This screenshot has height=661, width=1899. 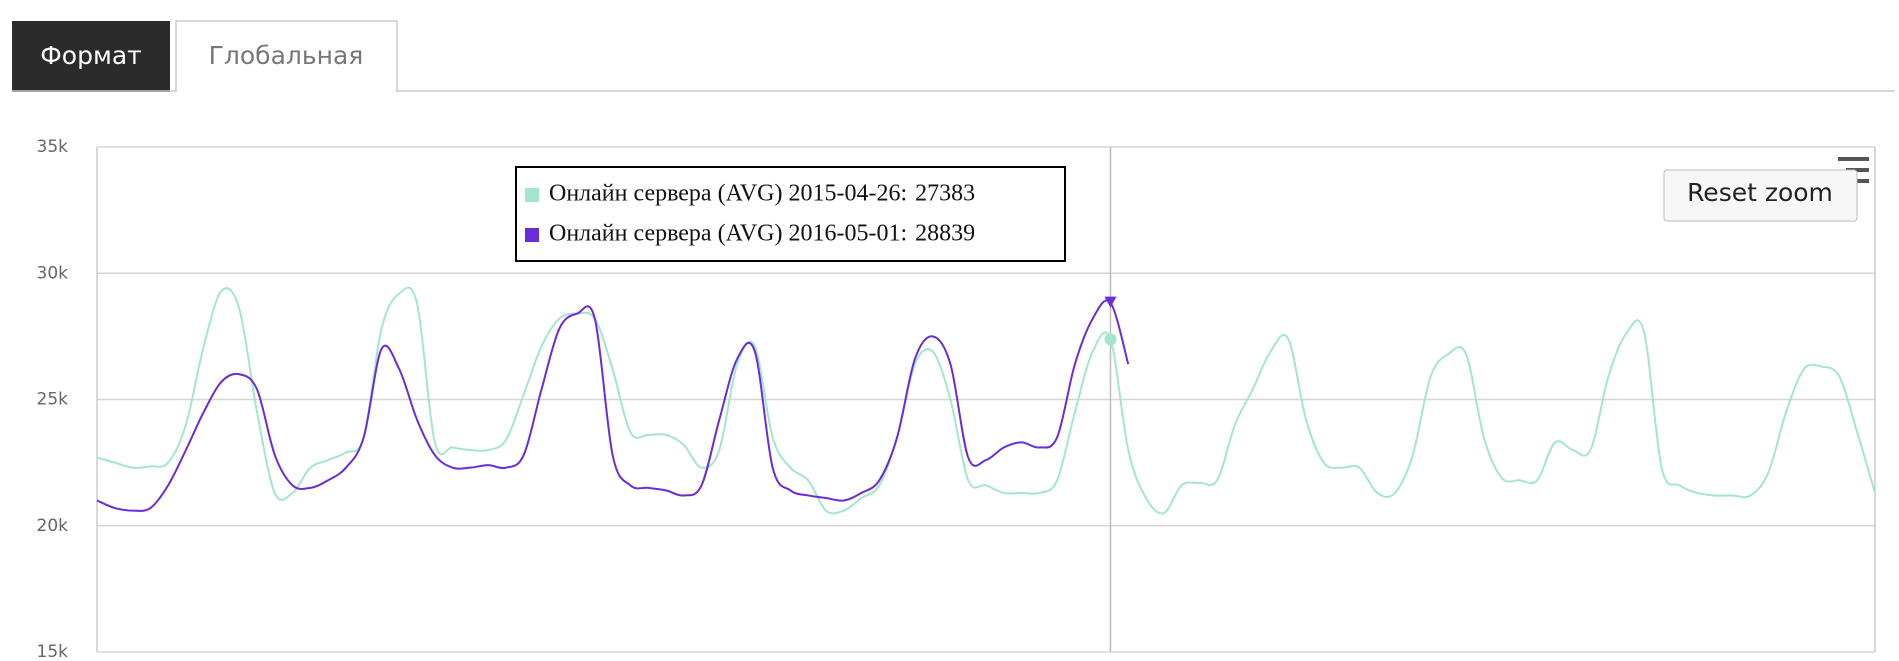 I want to click on tooltip-text: Онлайн сервера (AVG) 2016-05-01:, so click(x=728, y=234).